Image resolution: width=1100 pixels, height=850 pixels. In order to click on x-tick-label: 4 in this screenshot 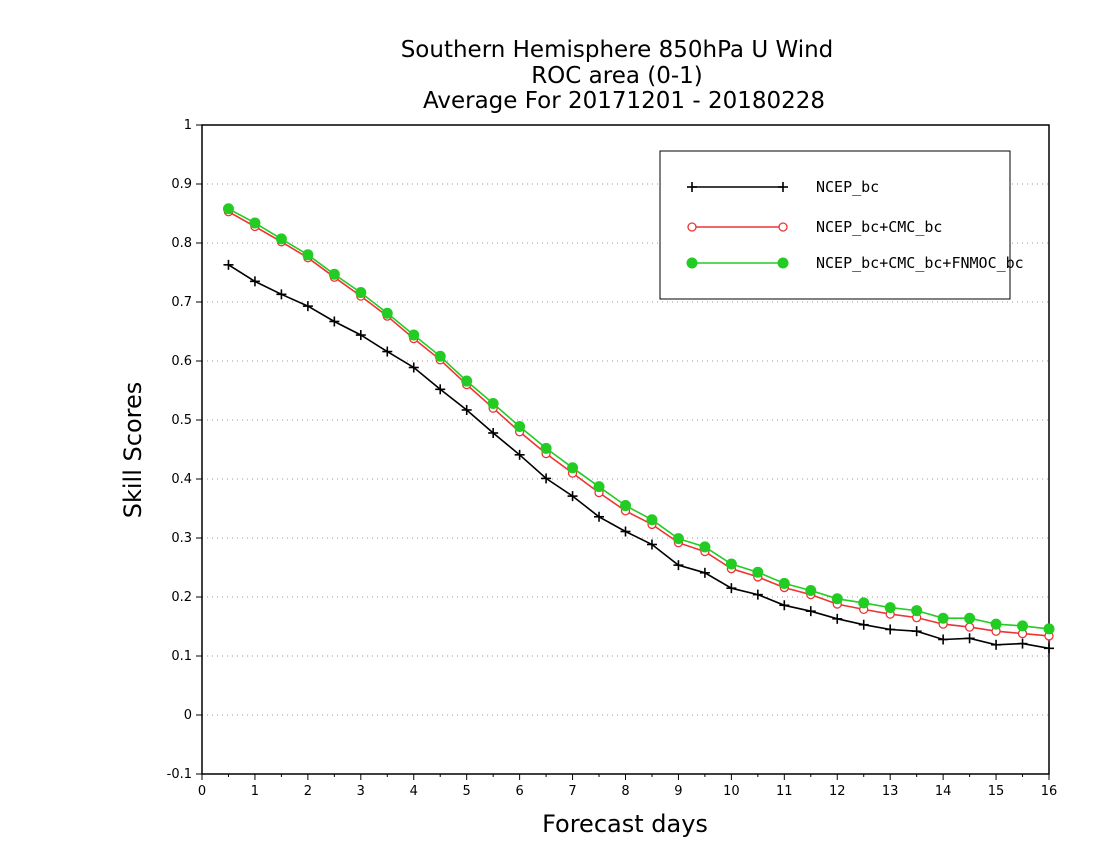, I will do `click(414, 791)`.